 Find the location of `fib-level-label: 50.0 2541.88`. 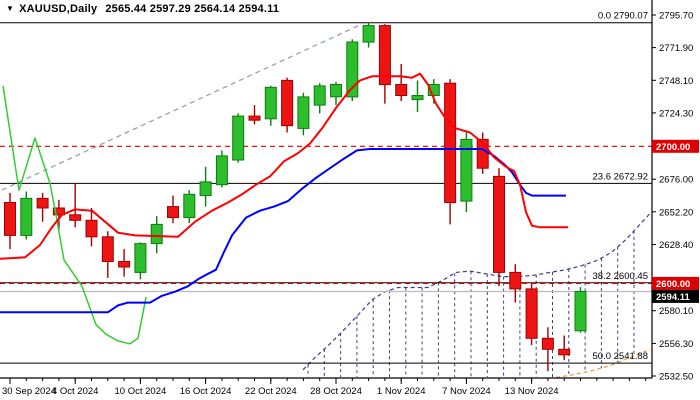

fib-level-label: 50.0 2541.88 is located at coordinates (620, 356).